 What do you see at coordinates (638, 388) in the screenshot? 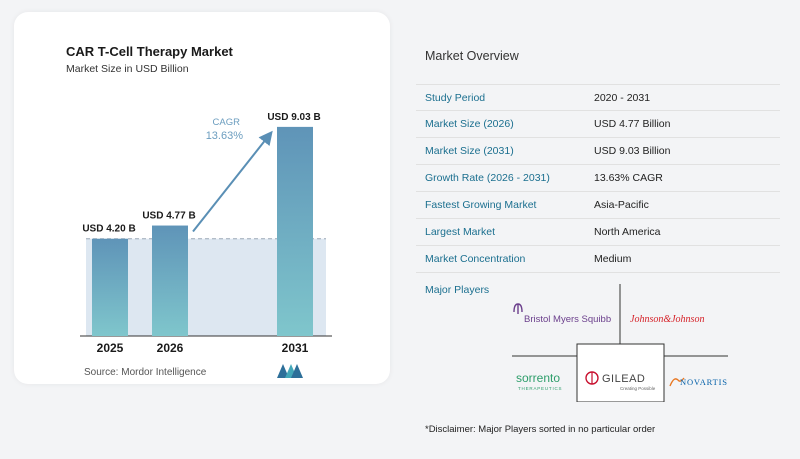
I see `gilead-logo-subtext: Creating Possible` at bounding box center [638, 388].